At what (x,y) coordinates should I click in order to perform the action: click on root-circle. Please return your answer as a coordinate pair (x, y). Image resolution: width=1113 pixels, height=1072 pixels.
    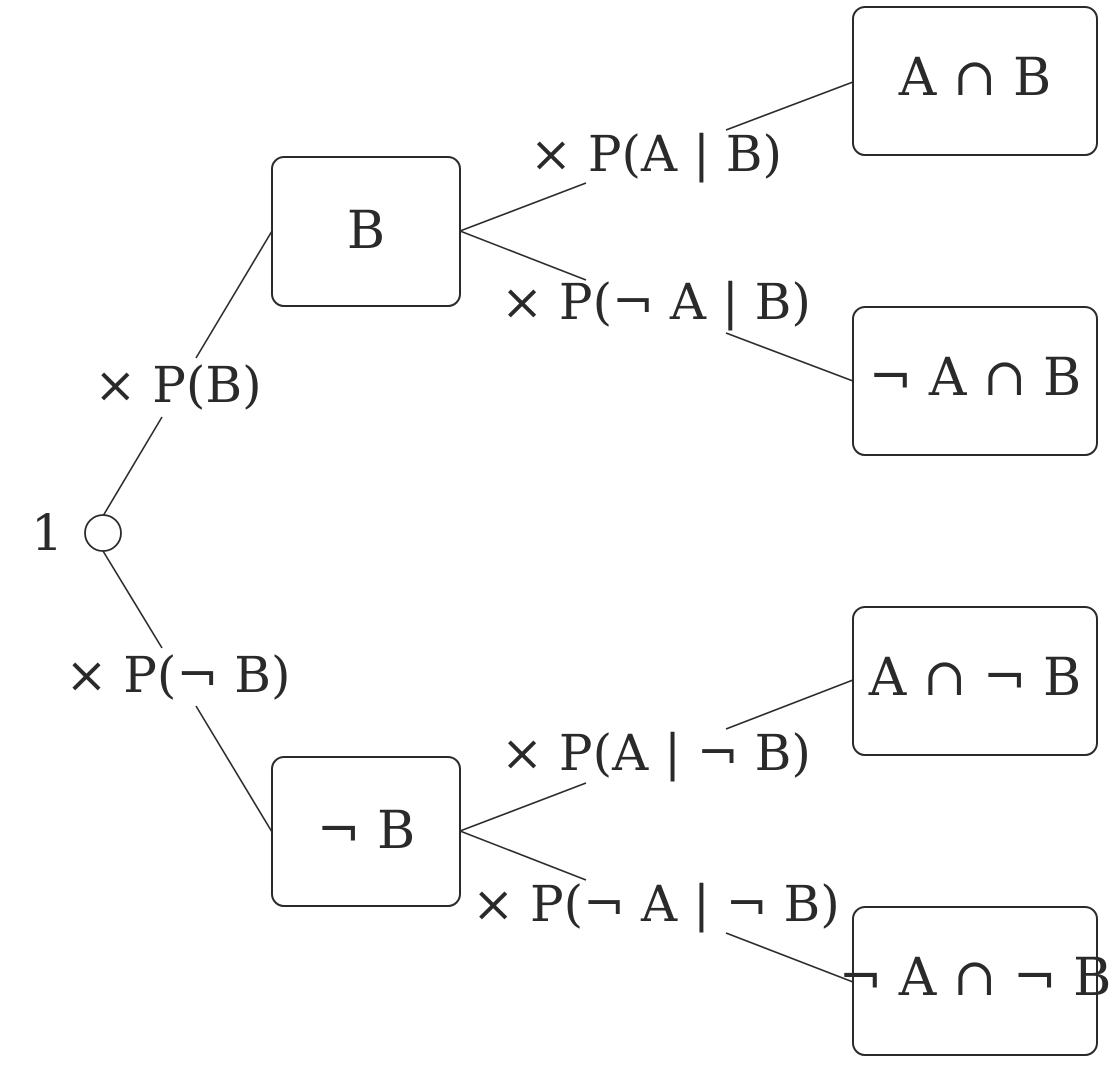
    Looking at the image, I should click on (103, 533).